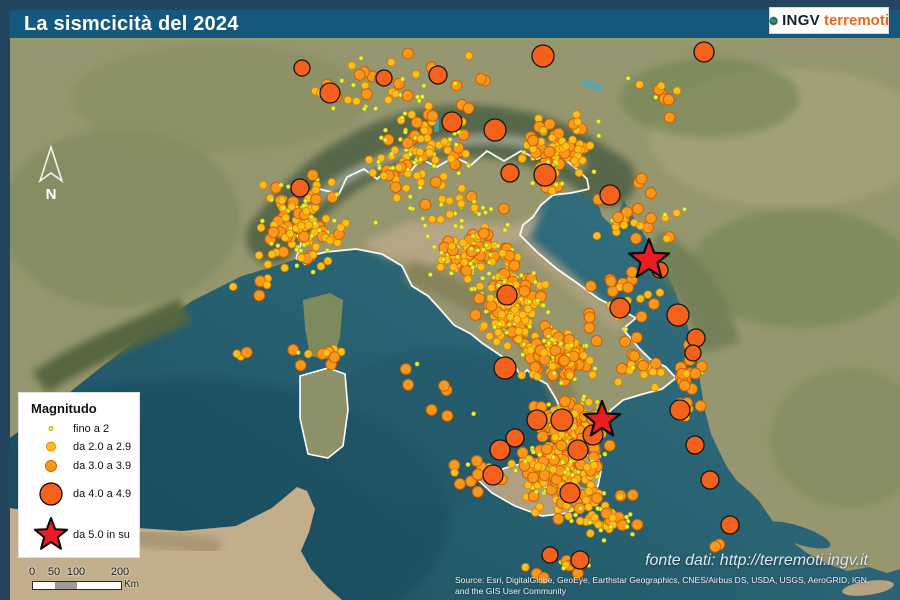 The width and height of the screenshot is (900, 600). I want to click on north-arrow: N, so click(51, 173).